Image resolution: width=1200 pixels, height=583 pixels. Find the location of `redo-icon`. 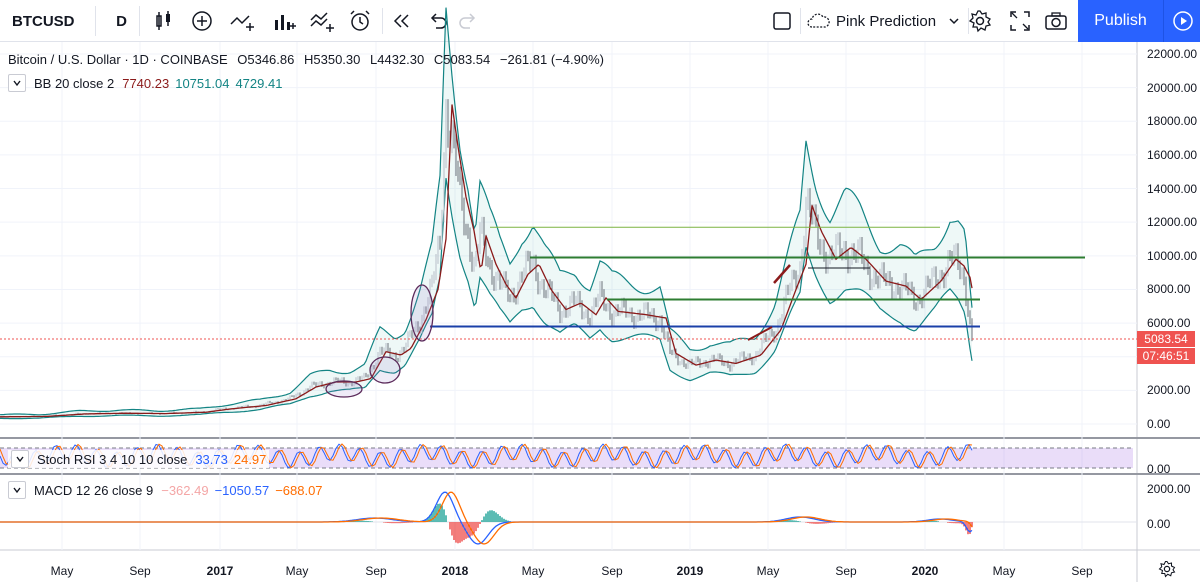

redo-icon is located at coordinates (468, 21).